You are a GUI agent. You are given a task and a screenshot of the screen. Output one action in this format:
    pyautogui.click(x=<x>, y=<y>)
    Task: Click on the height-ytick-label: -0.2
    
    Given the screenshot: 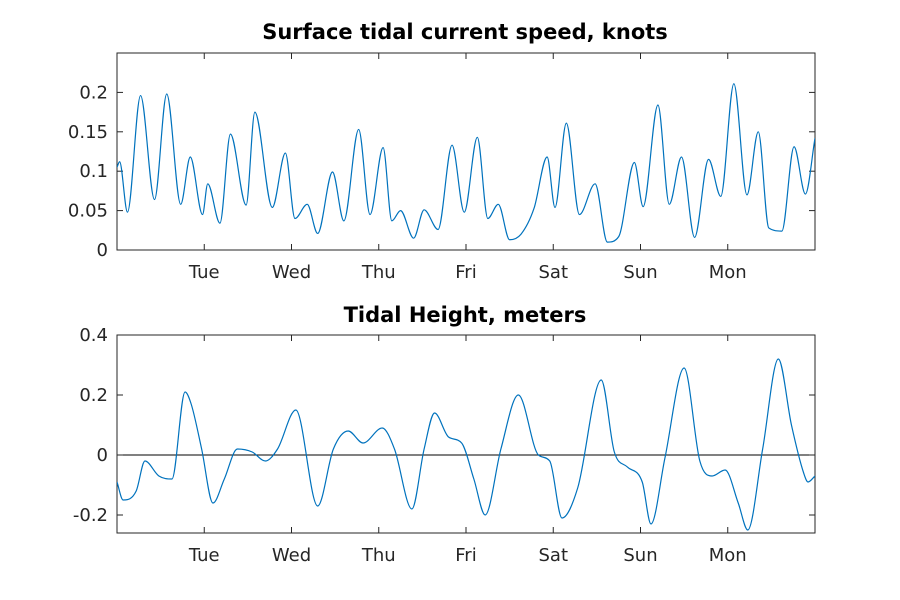 What is the action you would take?
    pyautogui.click(x=90, y=515)
    